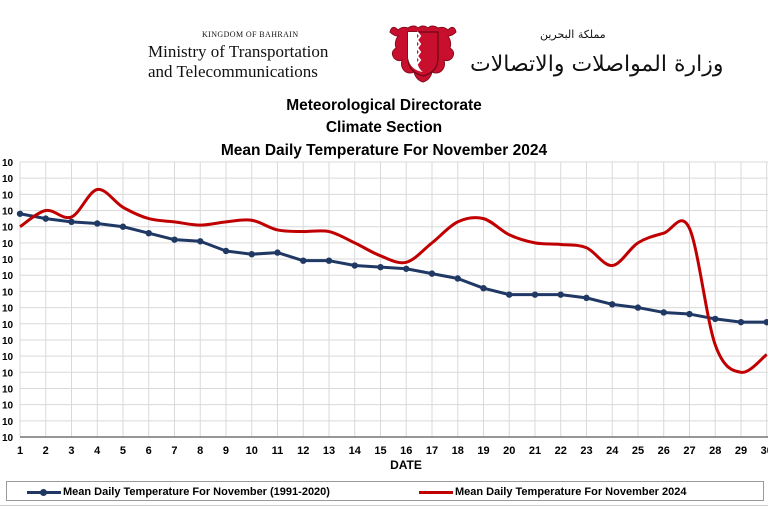 The height and width of the screenshot is (512, 768). What do you see at coordinates (303, 451) in the screenshot?
I see `x-tick-label: 12` at bounding box center [303, 451].